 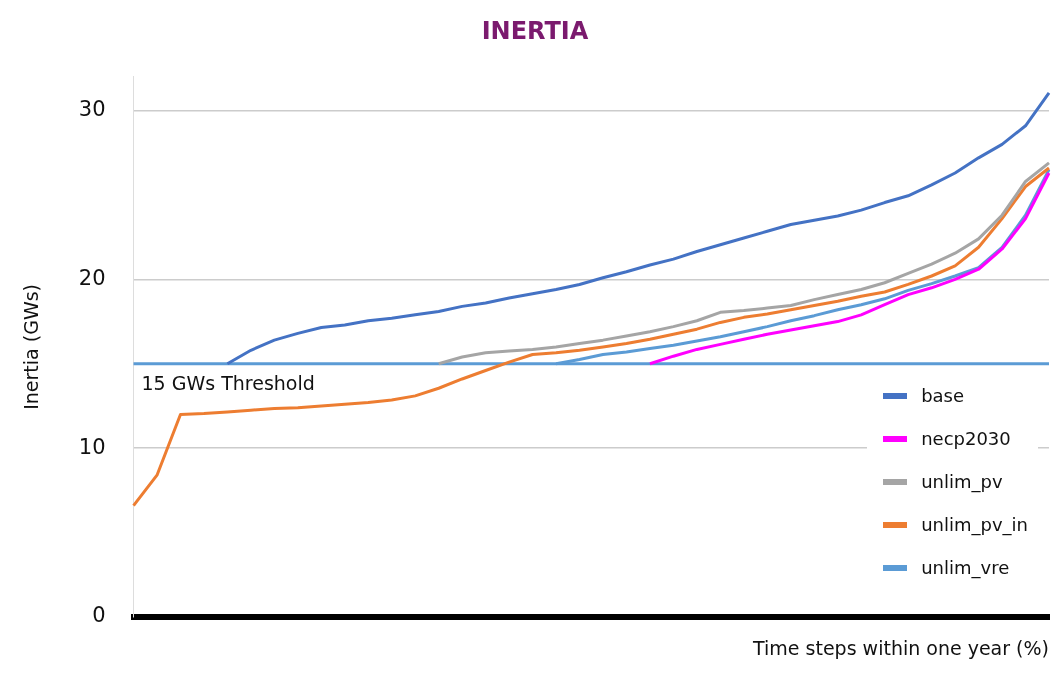 What do you see at coordinates (228, 383) in the screenshot?
I see `ref-line-label: 15 GWs Threshold` at bounding box center [228, 383].